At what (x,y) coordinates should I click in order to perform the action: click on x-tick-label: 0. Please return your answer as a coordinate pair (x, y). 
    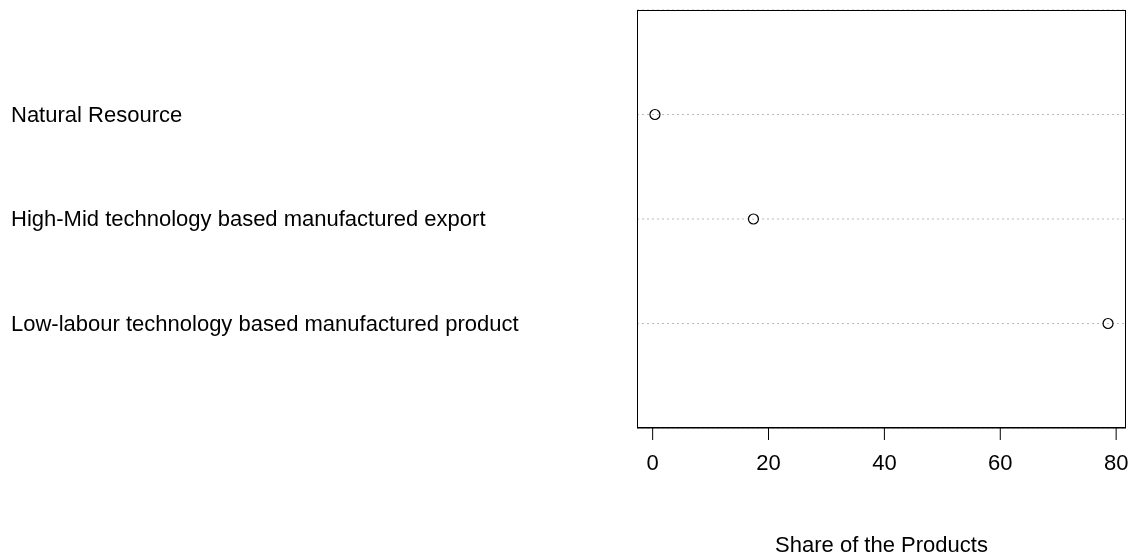
    Looking at the image, I should click on (652, 462).